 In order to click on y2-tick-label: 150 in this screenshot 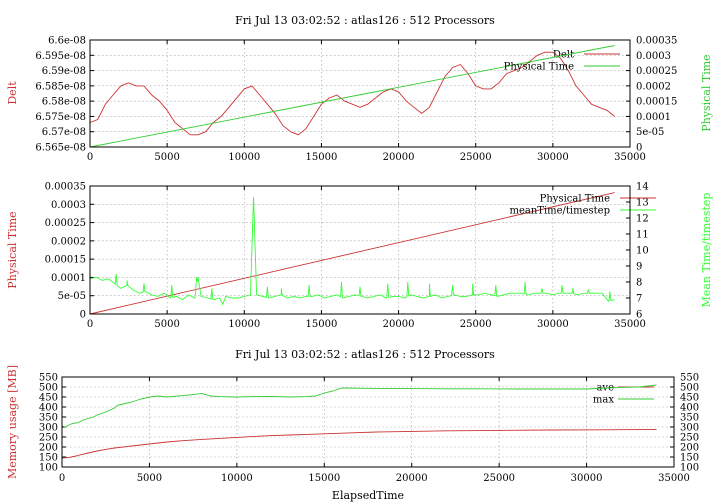, I will do `click(689, 458)`.